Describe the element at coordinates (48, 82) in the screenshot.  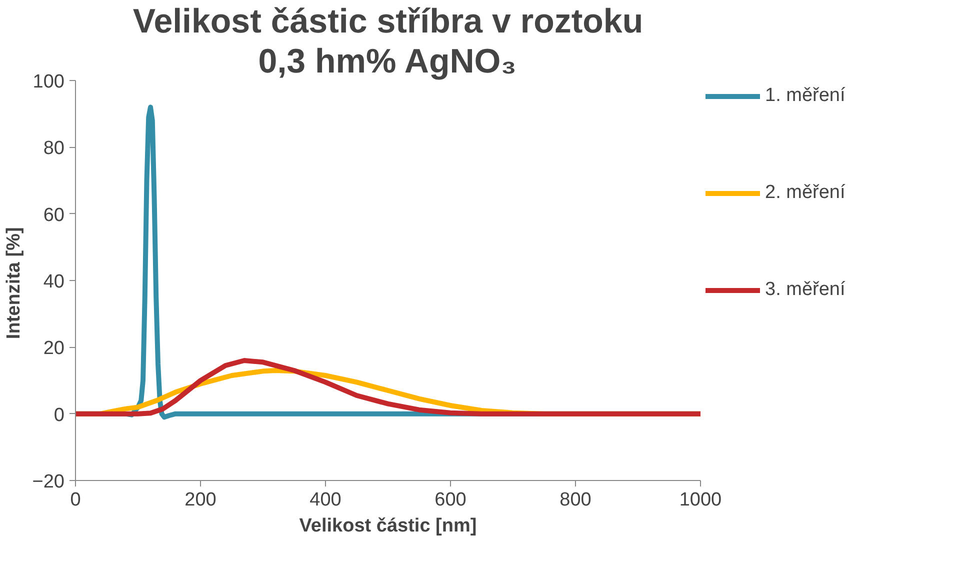
I see `y-tick-label: 100` at that location.